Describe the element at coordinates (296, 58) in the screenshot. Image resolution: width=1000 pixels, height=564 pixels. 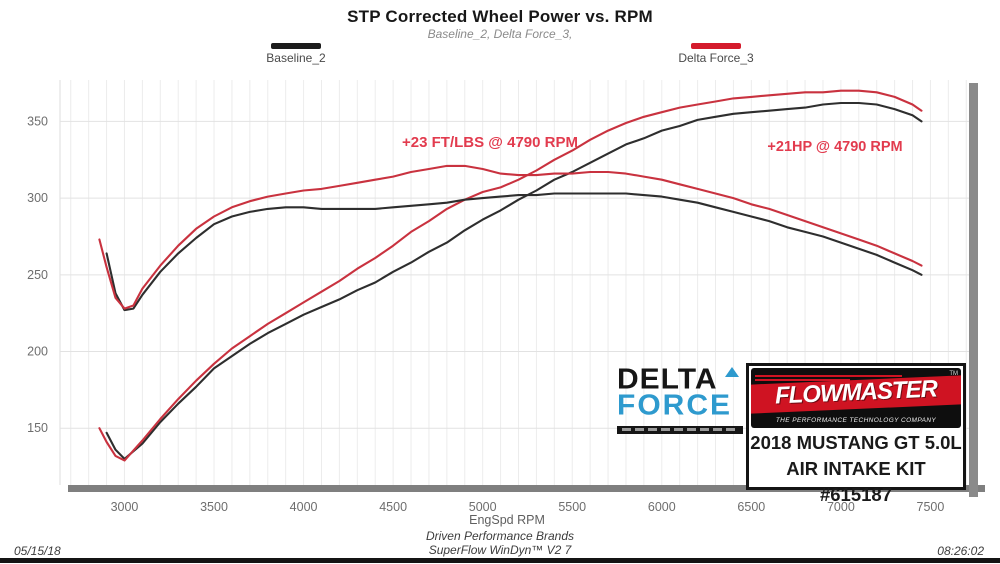
I see `legend-label-baseline: Baseline_2` at that location.